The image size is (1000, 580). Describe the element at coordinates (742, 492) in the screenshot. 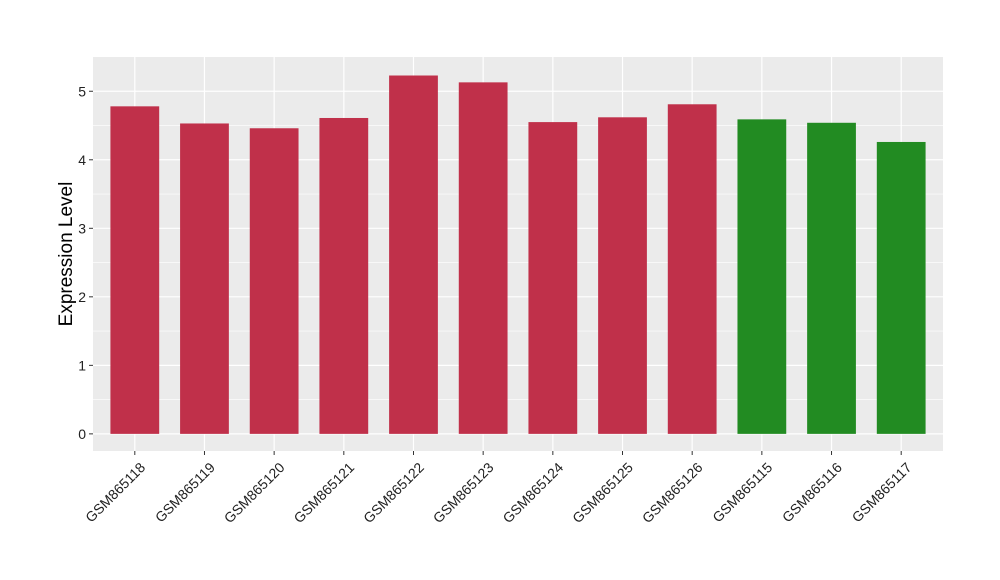

I see `x-tick-label: GSM865115` at that location.